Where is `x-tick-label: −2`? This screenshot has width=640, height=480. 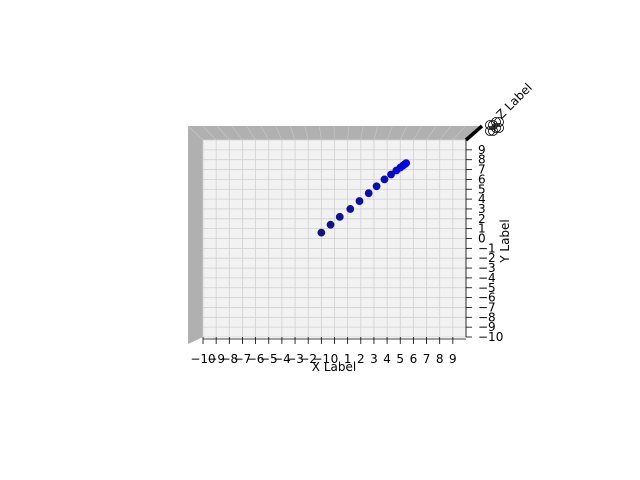
x-tick-label: −2 is located at coordinates (308, 359).